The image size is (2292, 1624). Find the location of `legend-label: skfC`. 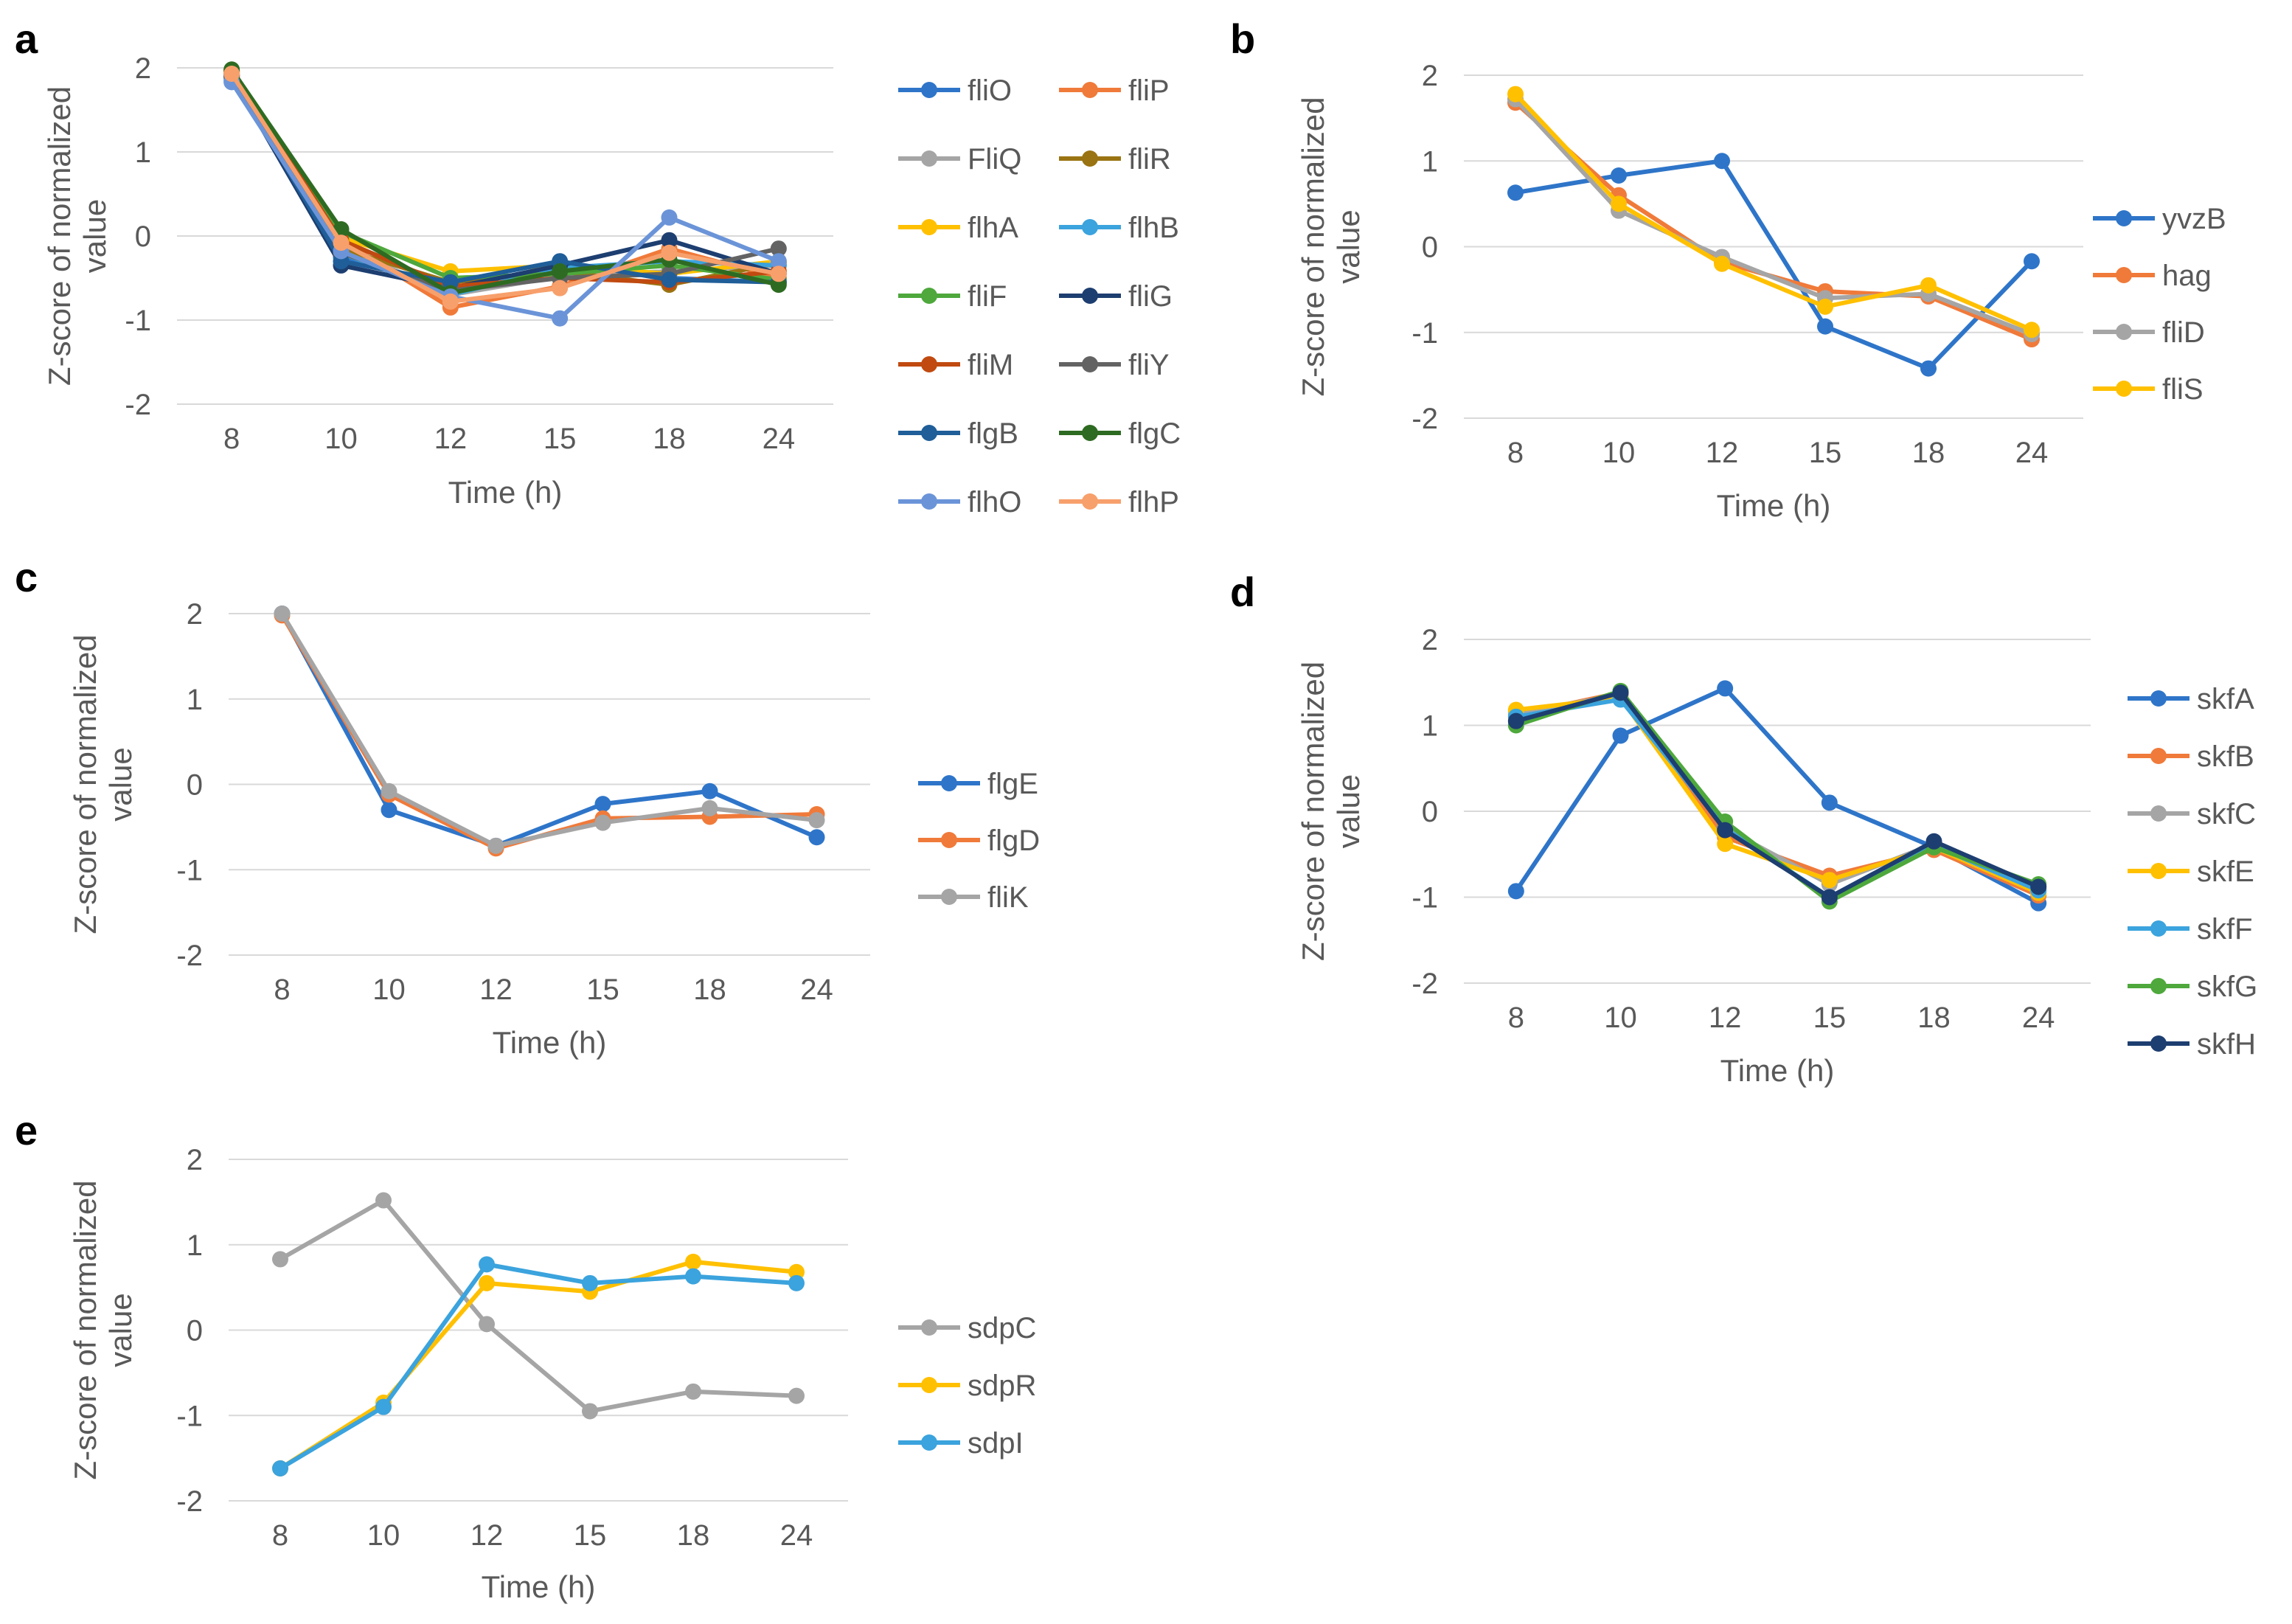

legend-label: skfC is located at coordinates (2226, 814).